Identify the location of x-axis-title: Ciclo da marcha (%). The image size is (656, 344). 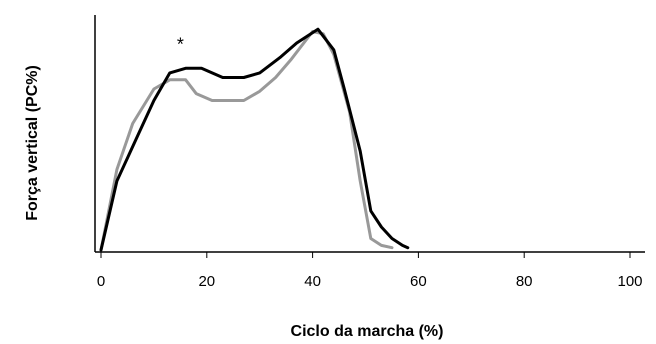
(367, 331).